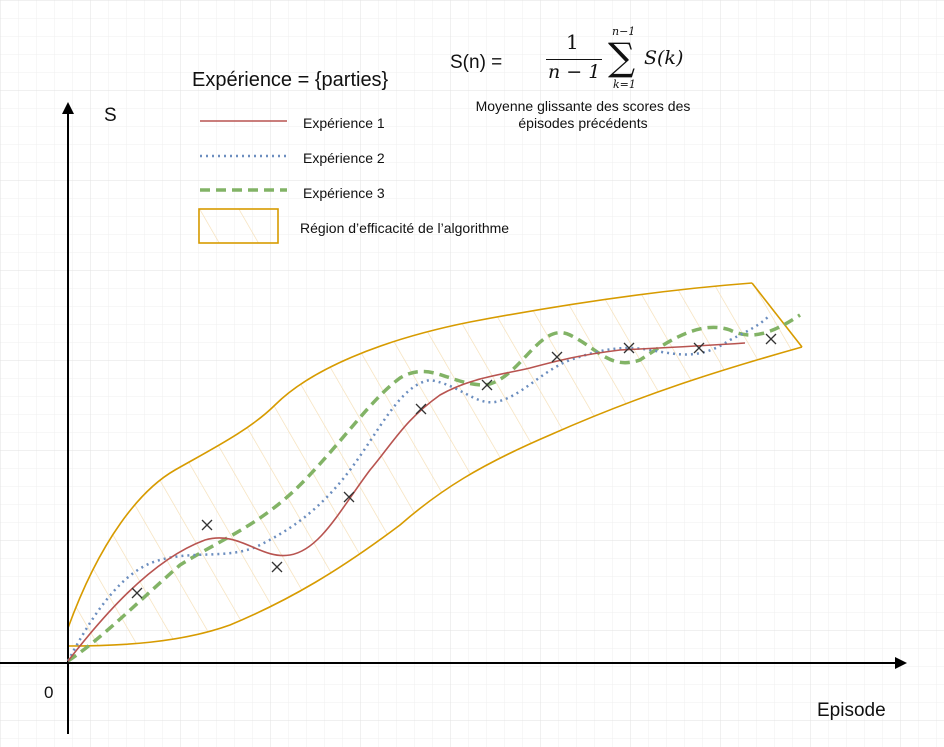 This screenshot has height=747, width=944. Describe the element at coordinates (572, 42) in the screenshot. I see `formula-numerator: 1` at that location.